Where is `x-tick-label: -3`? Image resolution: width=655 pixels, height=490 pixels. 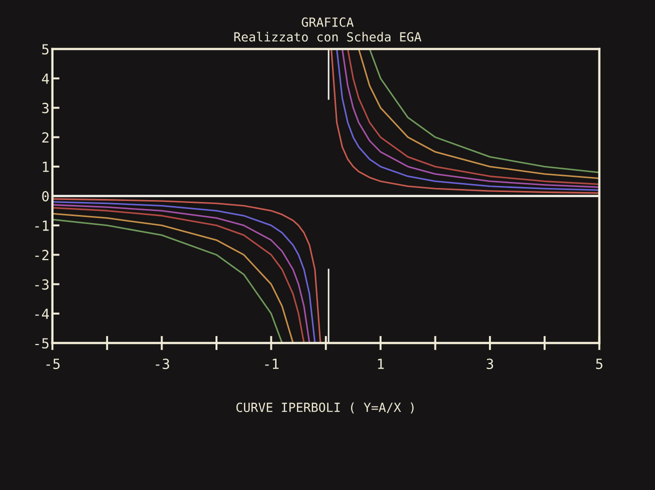
x-tick-label: -3 is located at coordinates (163, 364).